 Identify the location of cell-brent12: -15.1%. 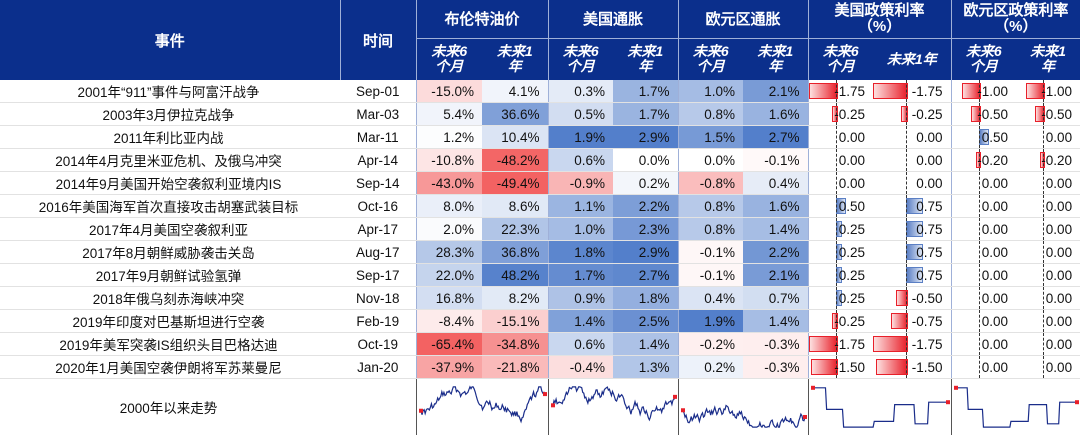
(515, 321).